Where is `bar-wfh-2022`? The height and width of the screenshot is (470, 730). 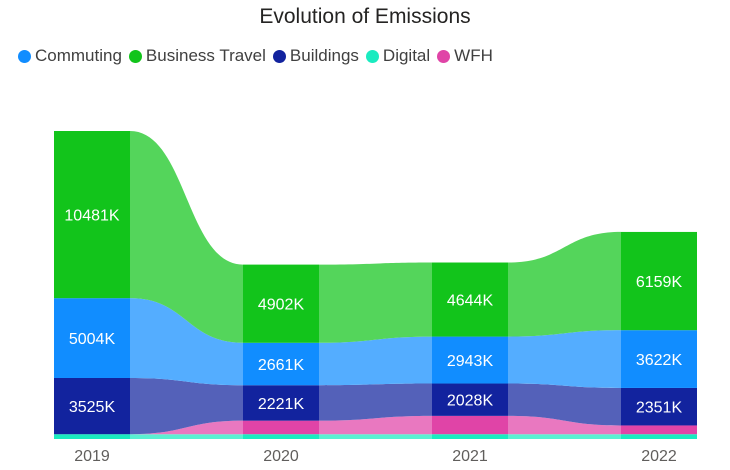
bar-wfh-2022 is located at coordinates (659, 430).